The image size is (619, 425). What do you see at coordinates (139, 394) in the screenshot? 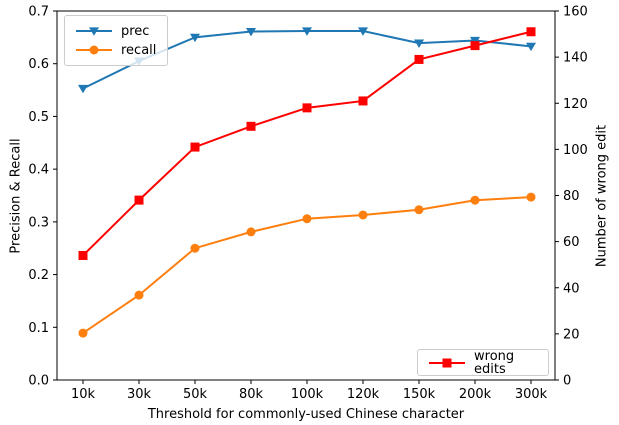
I see `x-tick-label: 30k` at bounding box center [139, 394].